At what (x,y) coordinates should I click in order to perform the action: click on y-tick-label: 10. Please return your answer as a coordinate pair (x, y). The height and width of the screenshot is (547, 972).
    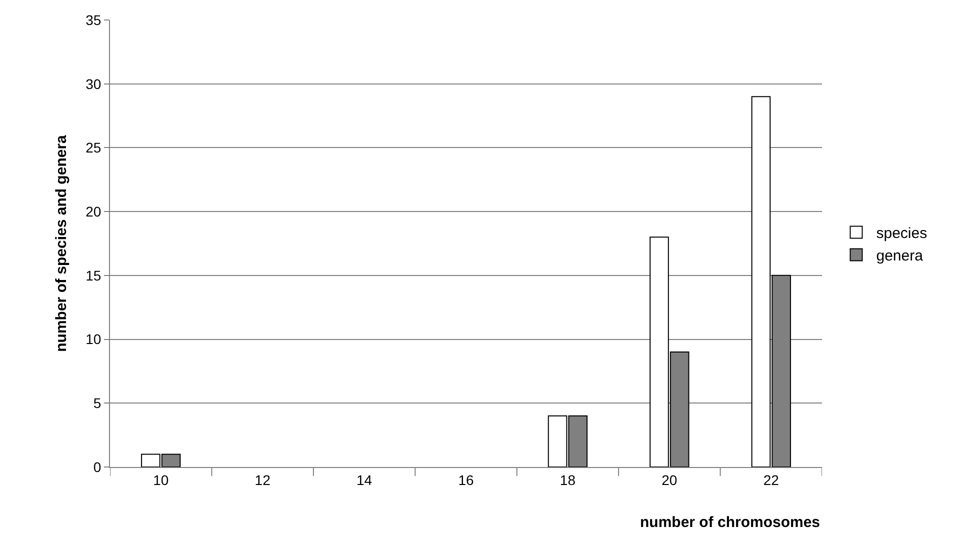
    Looking at the image, I should click on (94, 339).